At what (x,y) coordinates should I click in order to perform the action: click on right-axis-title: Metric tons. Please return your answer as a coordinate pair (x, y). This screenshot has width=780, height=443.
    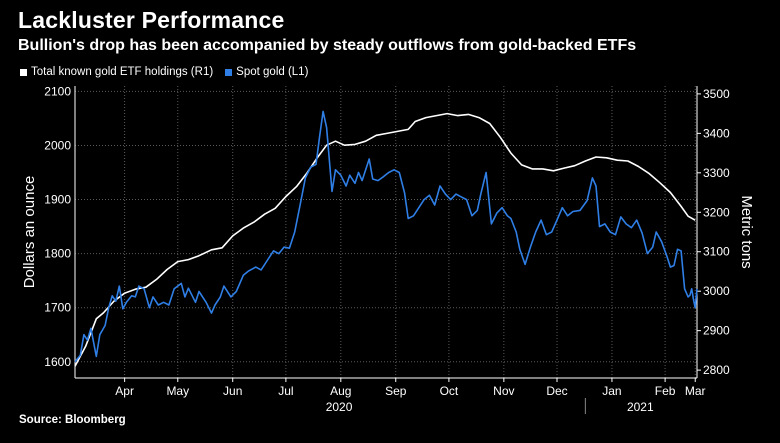
    Looking at the image, I should click on (746, 231).